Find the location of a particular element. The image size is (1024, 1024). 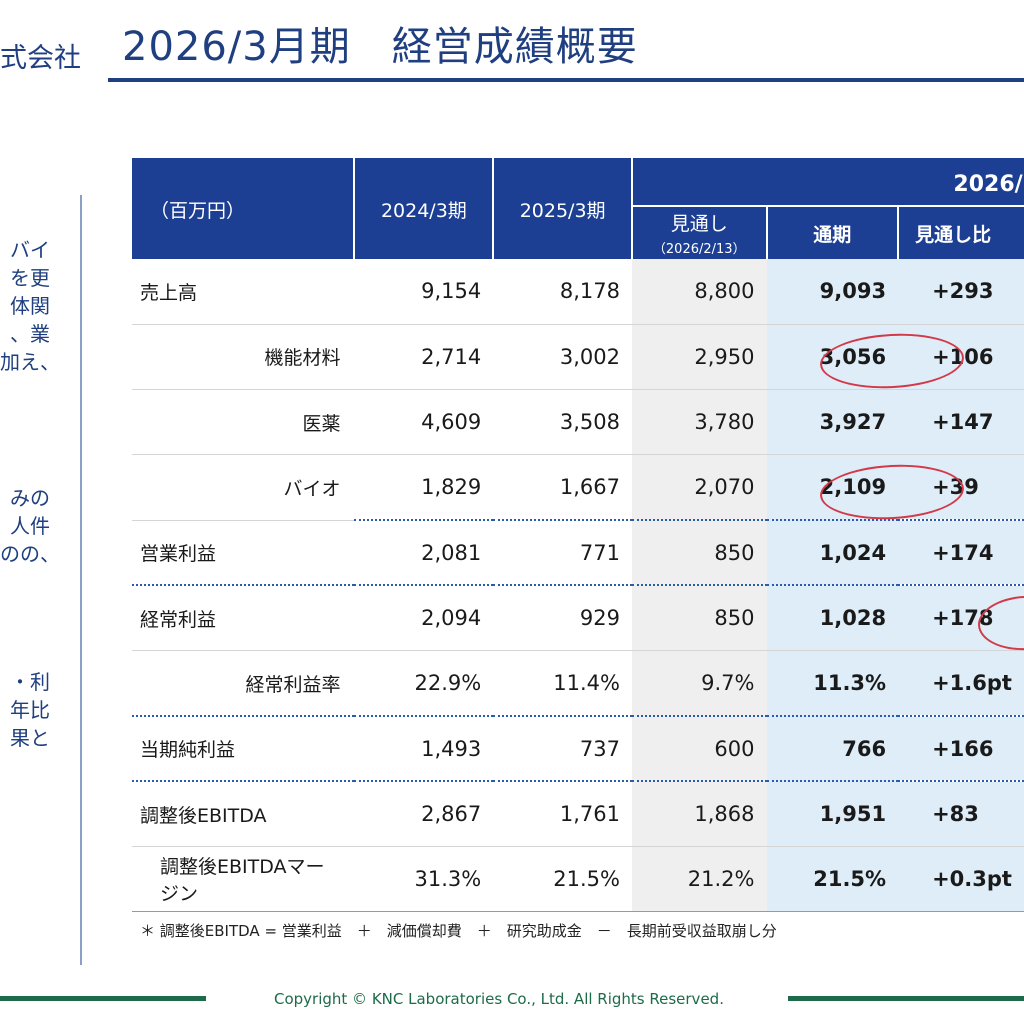

sidebar-line: のの、 is located at coordinates (25, 554).